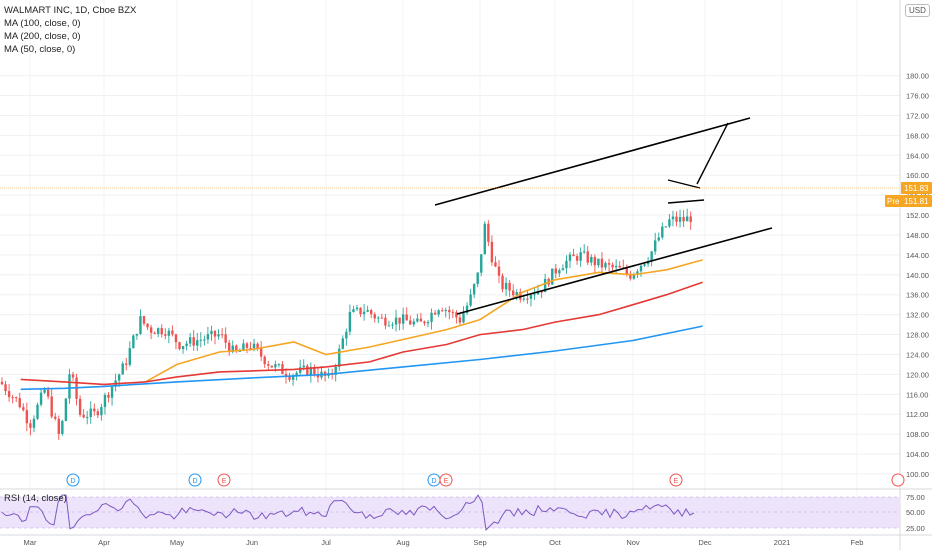 This screenshot has height=550, width=932. I want to click on price-tick-label: 176.00, so click(917, 96).